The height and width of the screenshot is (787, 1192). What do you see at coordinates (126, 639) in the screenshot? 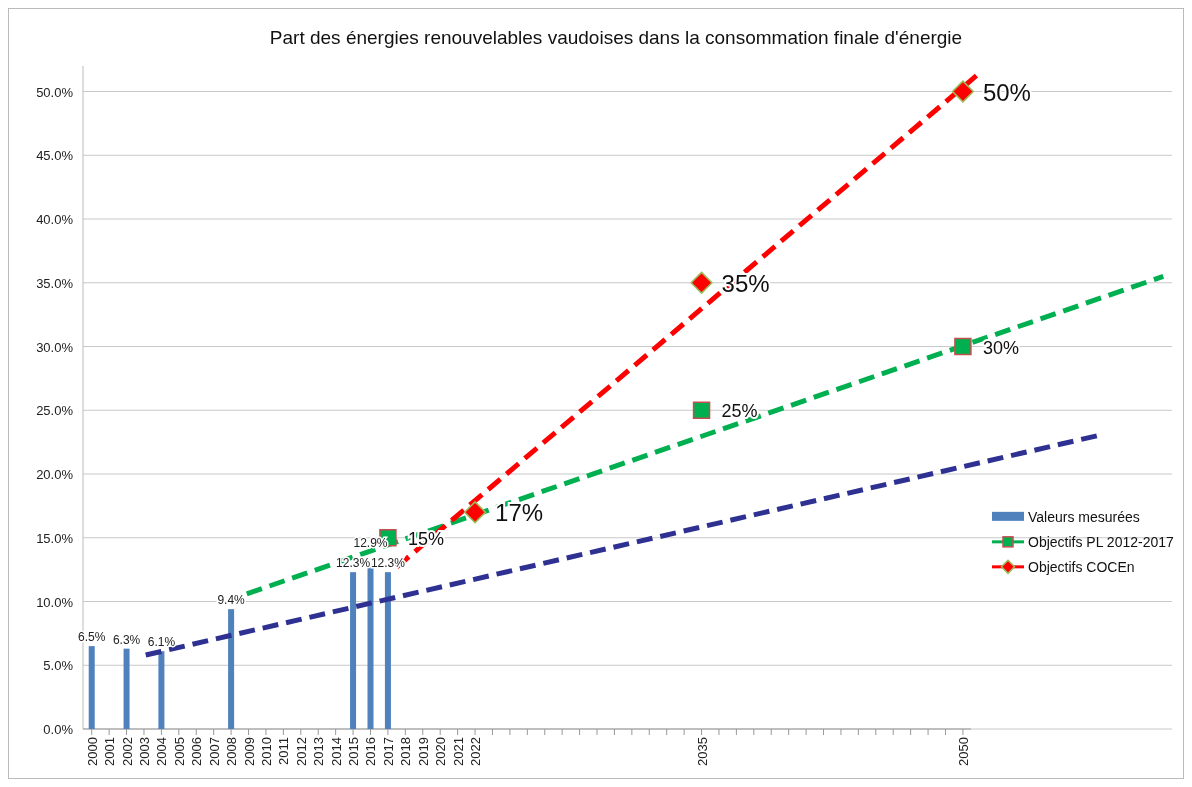
I see `data-label: 6.3%` at bounding box center [126, 639].